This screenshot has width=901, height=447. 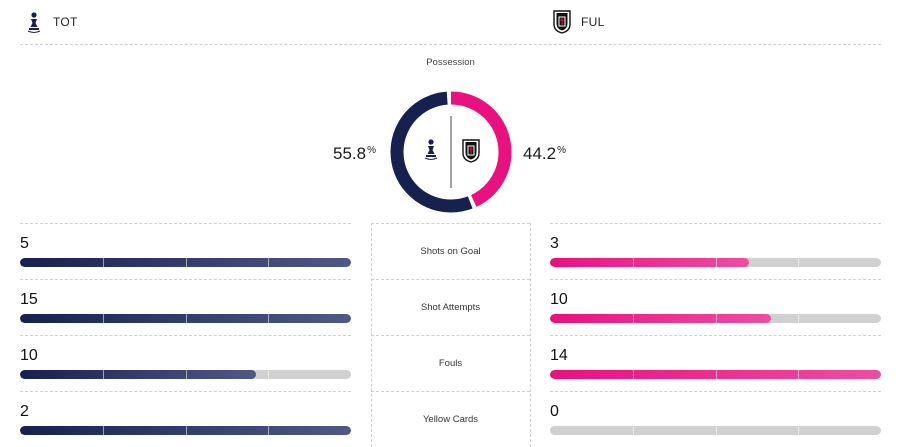 I want to click on away-possession-number: 44.2, so click(x=540, y=153).